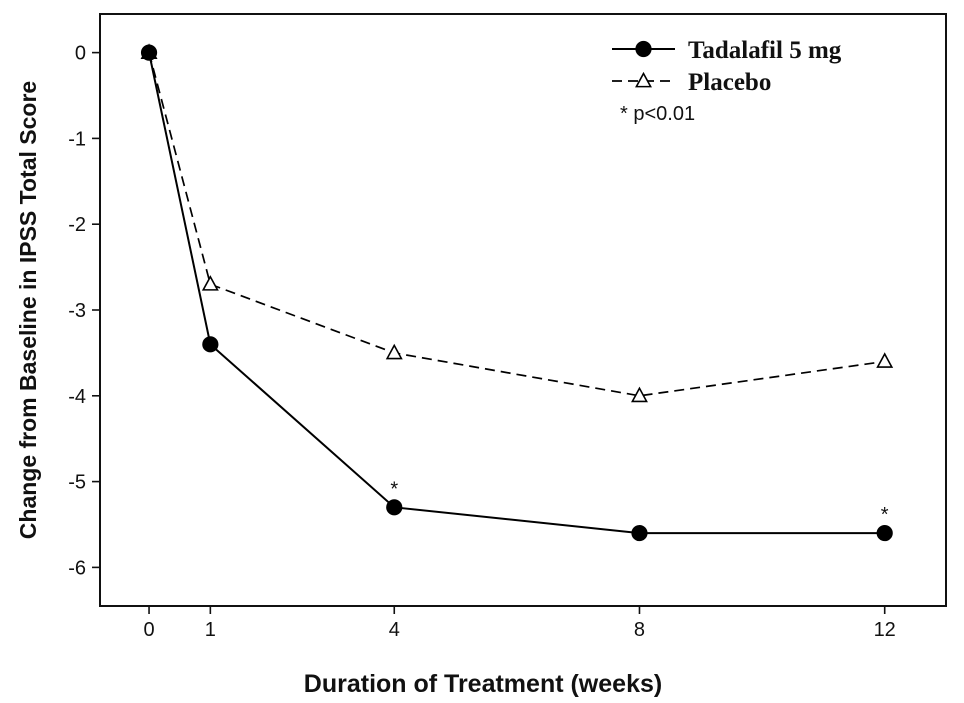  What do you see at coordinates (210, 630) in the screenshot?
I see `x-tick-label: 1` at bounding box center [210, 630].